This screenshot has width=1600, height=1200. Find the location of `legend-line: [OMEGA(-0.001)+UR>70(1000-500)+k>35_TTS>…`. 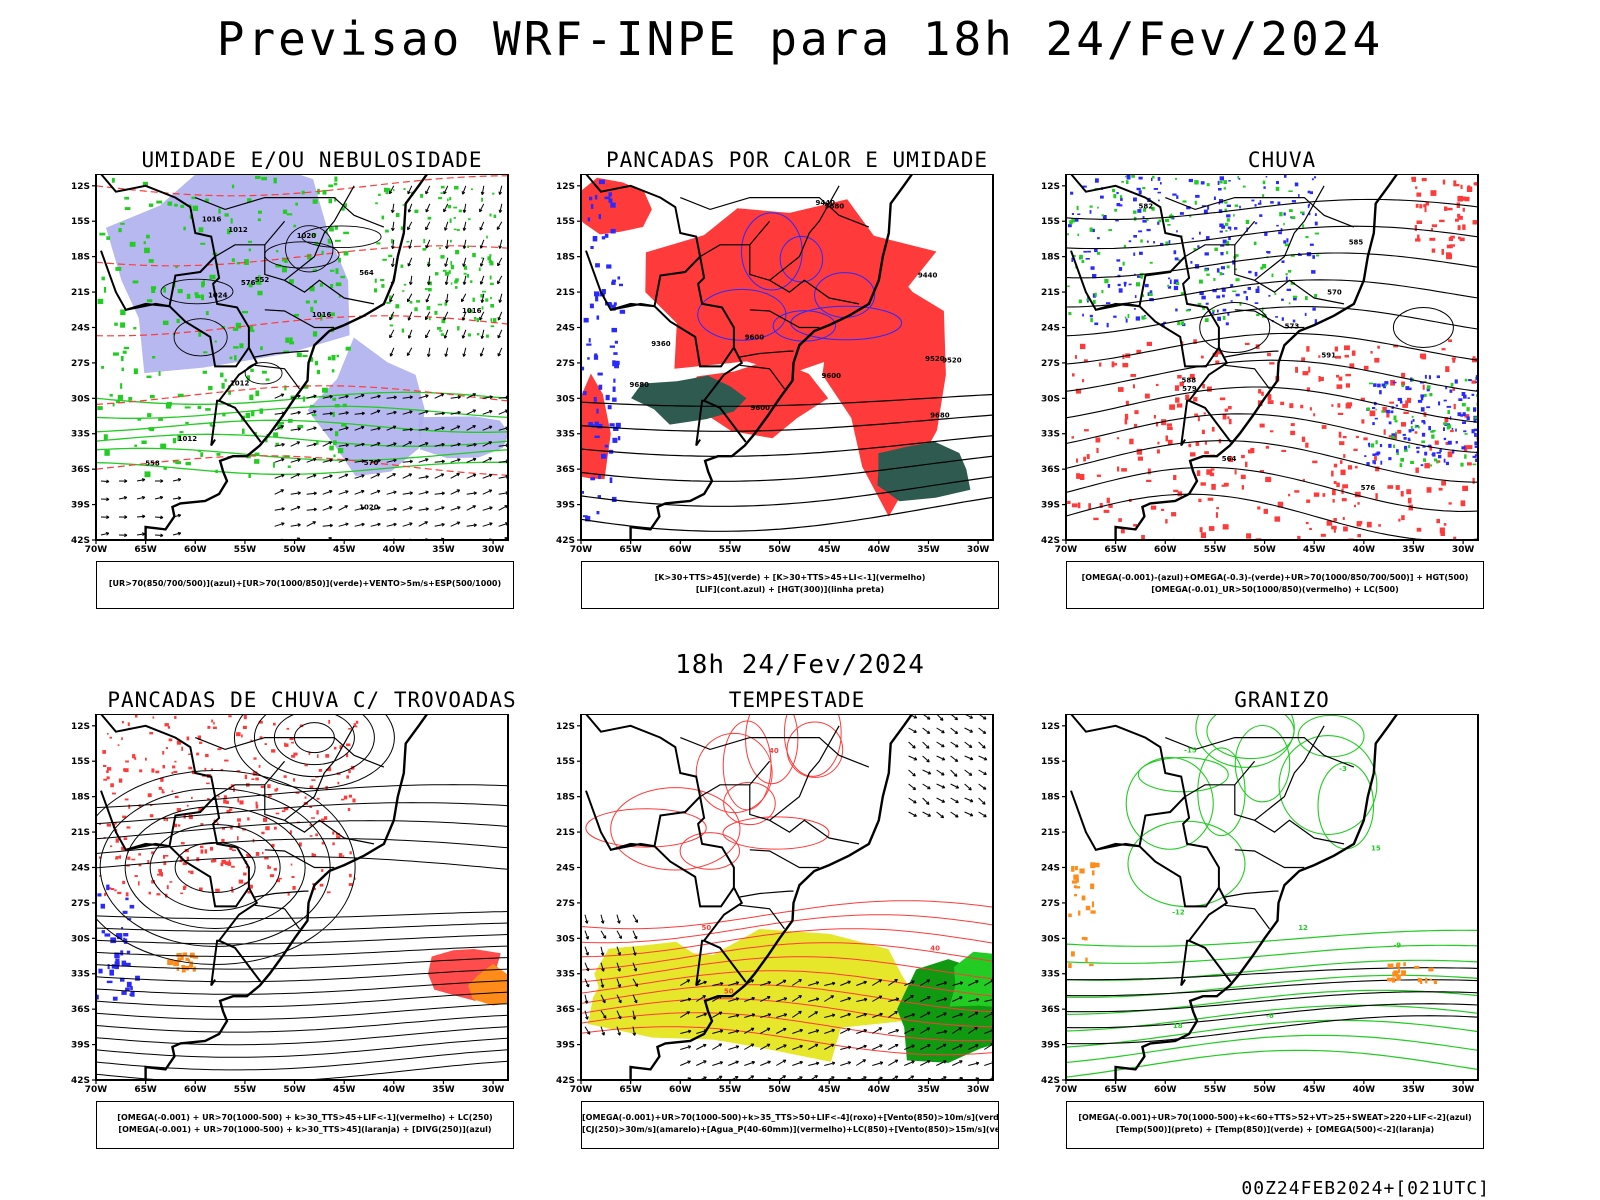

legend-line: [OMEGA(-0.001)+UR>70(1000-500)+k>35_TTS>… is located at coordinates (790, 1117).